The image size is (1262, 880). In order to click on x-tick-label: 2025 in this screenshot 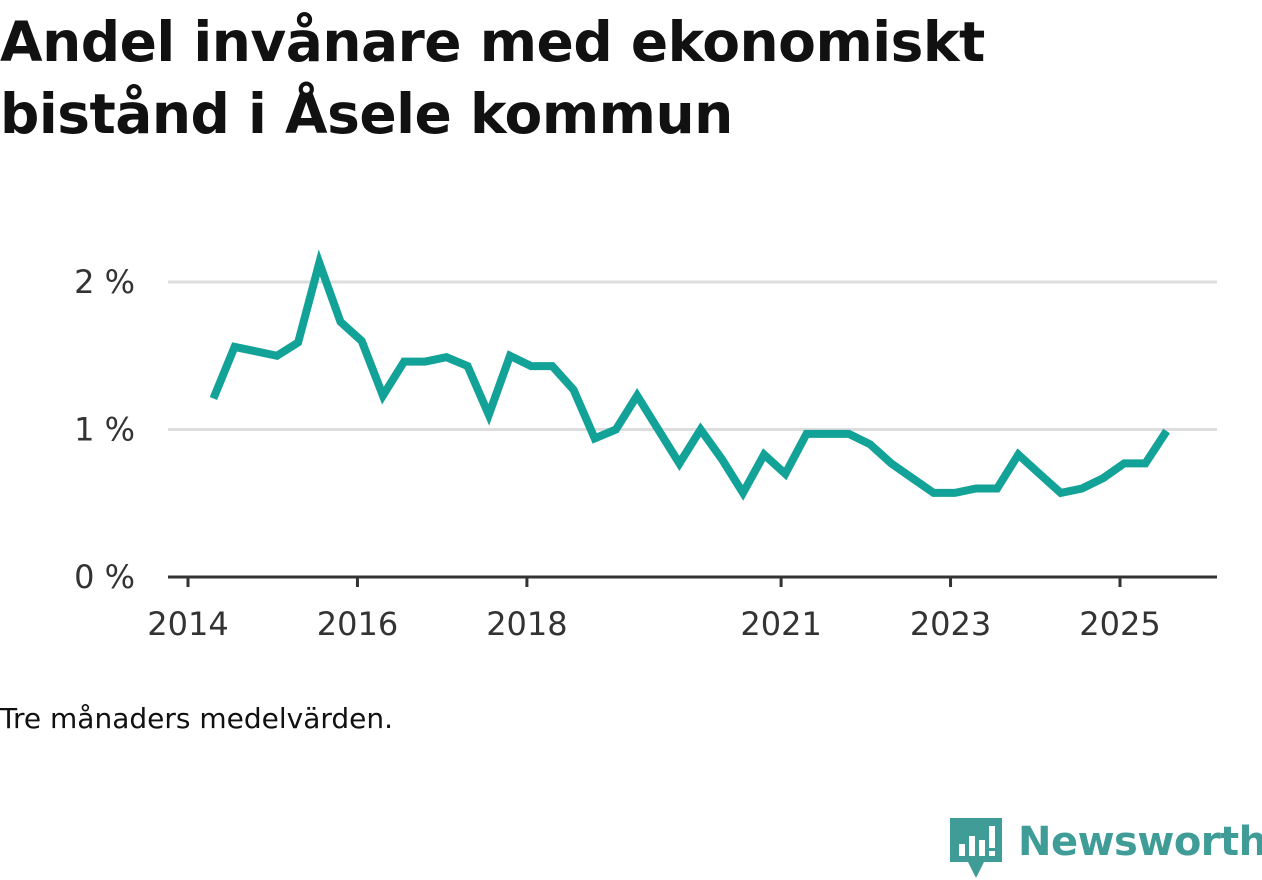, I will do `click(1119, 624)`.